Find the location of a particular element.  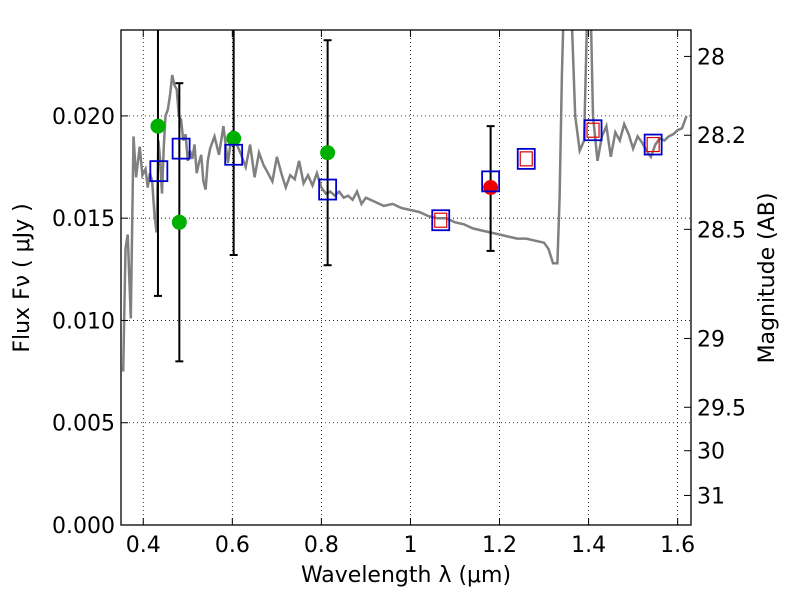

y-tick-label: 0.010 is located at coordinates (83, 321).